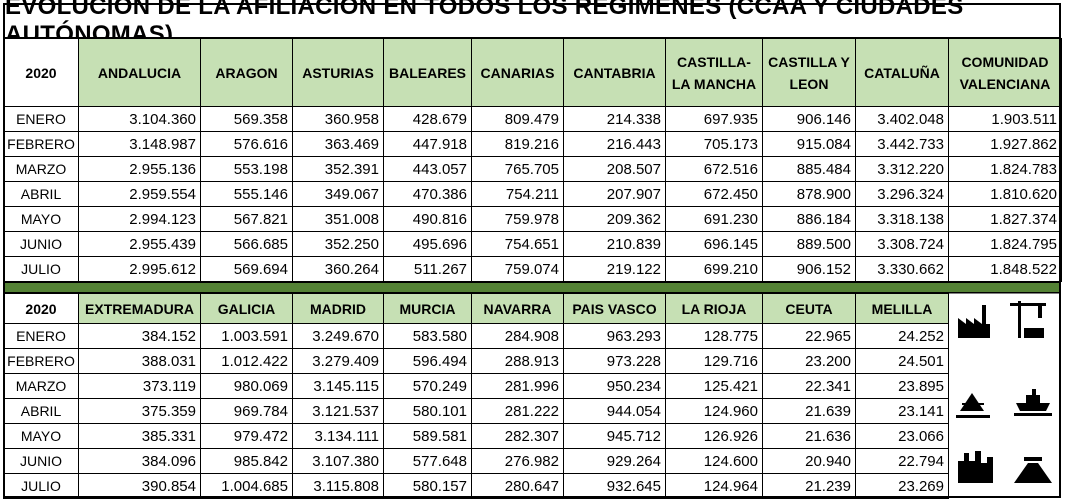 The width and height of the screenshot is (1065, 502). Describe the element at coordinates (809, 386) in the screenshot. I see `value-cell: 22.341` at that location.